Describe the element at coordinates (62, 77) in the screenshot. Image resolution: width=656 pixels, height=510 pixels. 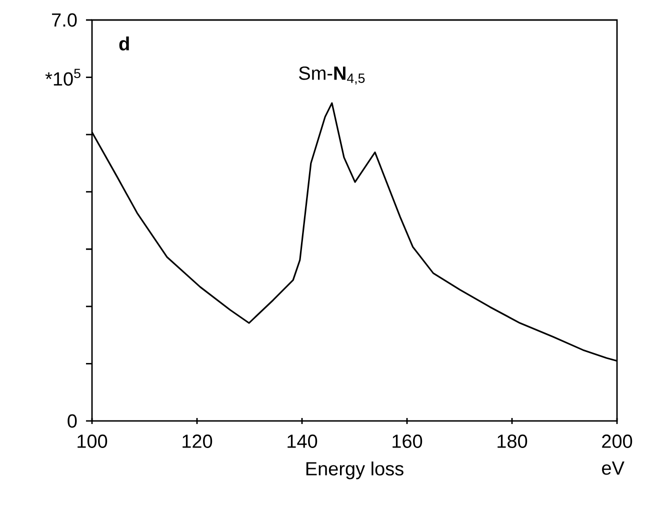
I see `y-axis-title: *10$^{5}$` at that location.